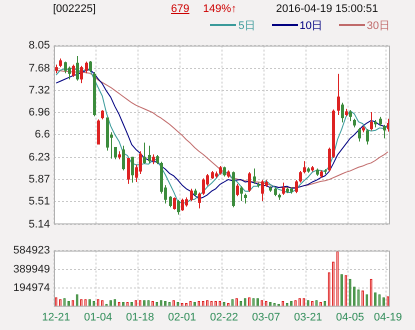 The width and height of the screenshot is (415, 330). Describe the element at coordinates (39, 157) in the screenshot. I see `y-tick-label: 6.23` at that location.